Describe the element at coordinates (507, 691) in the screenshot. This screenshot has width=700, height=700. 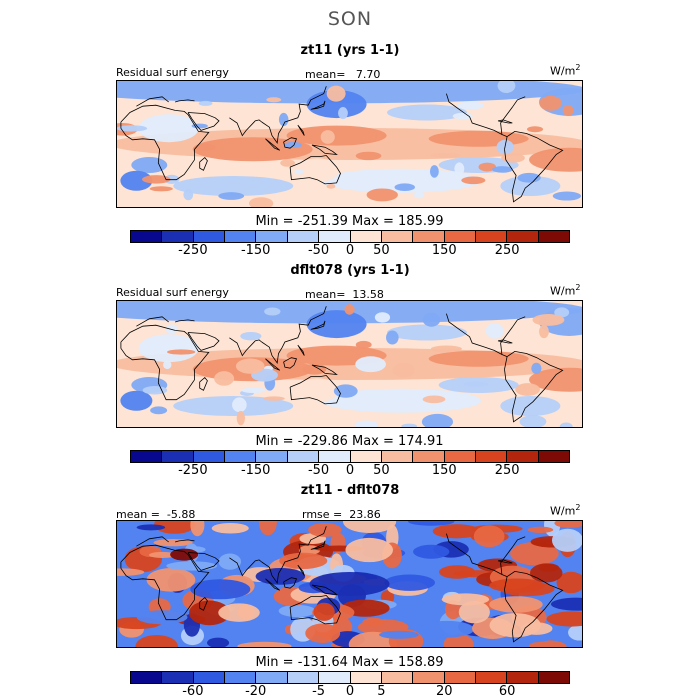
I see `colorbar-tick-label: 60` at that location.